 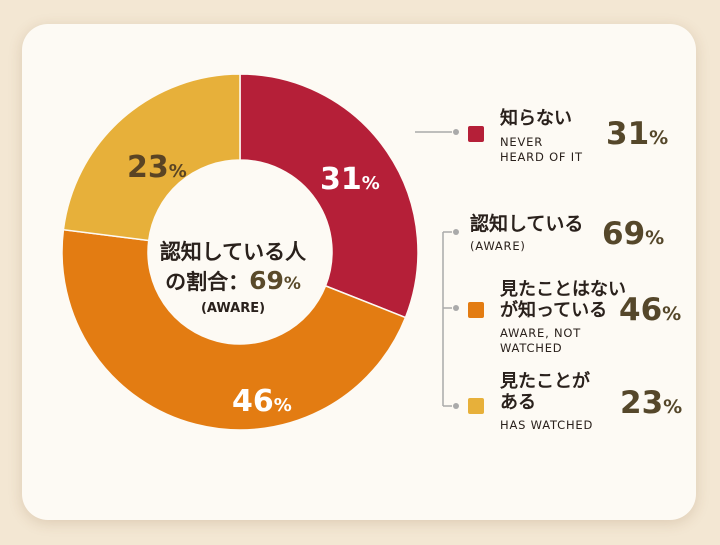 I want to click on center-value-line: の割合：69%, so click(x=233, y=282).